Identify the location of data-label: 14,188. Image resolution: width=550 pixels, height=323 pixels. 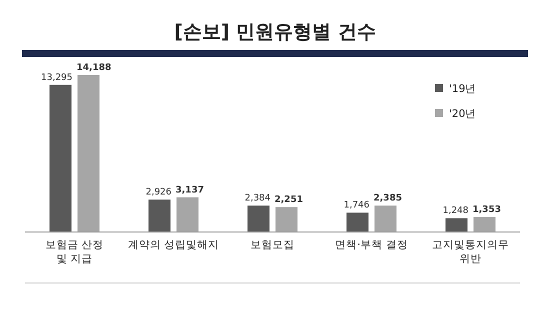
(94, 68).